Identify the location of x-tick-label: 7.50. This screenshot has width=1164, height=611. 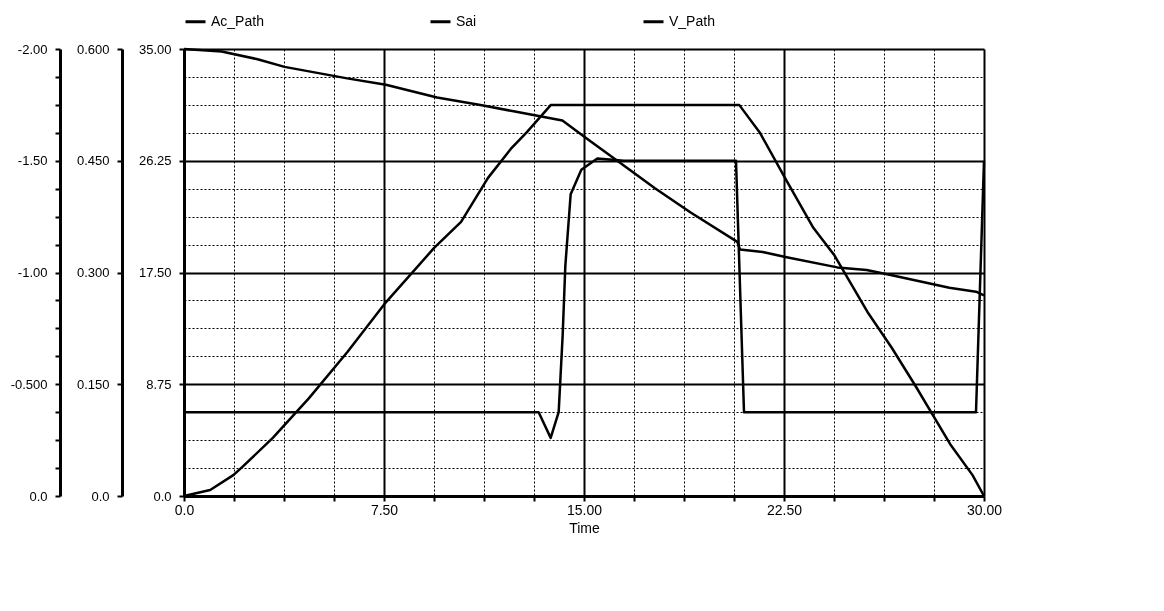
(384, 509).